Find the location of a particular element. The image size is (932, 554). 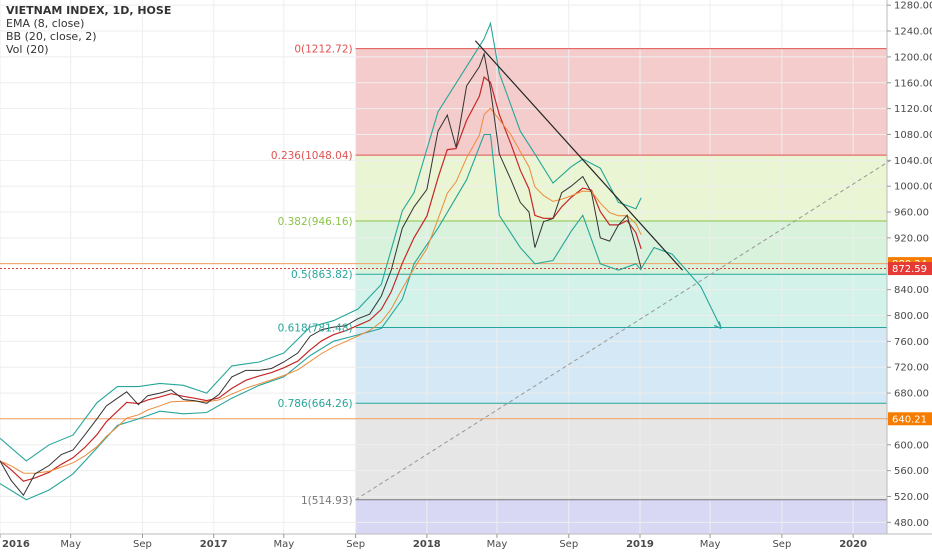

price-tick-label: 840.00 is located at coordinates (911, 290).